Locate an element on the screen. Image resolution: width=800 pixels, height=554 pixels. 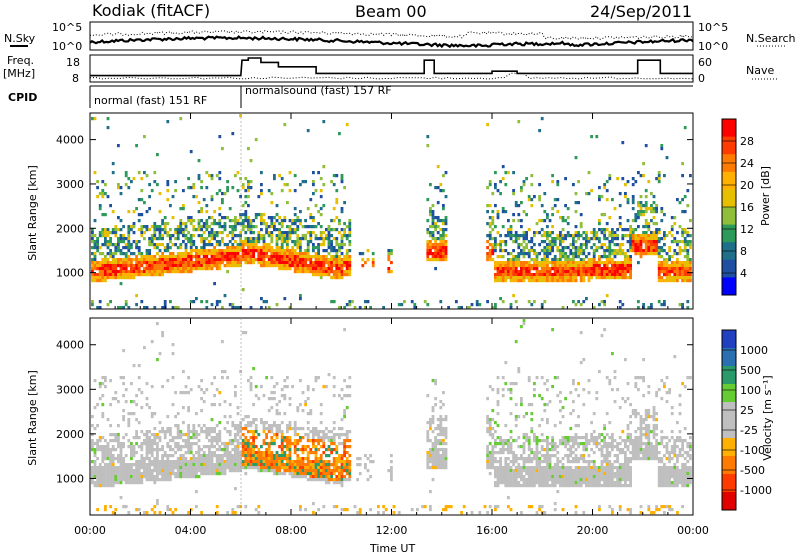
colorbar-tick-label: 12 is located at coordinates (747, 229).